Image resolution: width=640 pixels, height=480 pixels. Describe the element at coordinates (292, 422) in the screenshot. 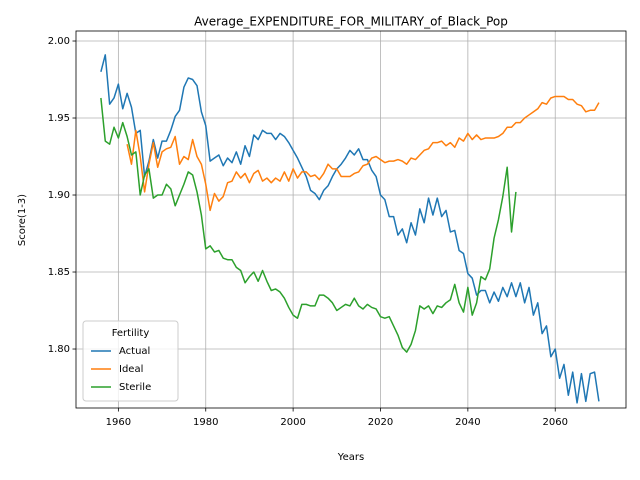

I see `x-tick-label: 2000` at that location.